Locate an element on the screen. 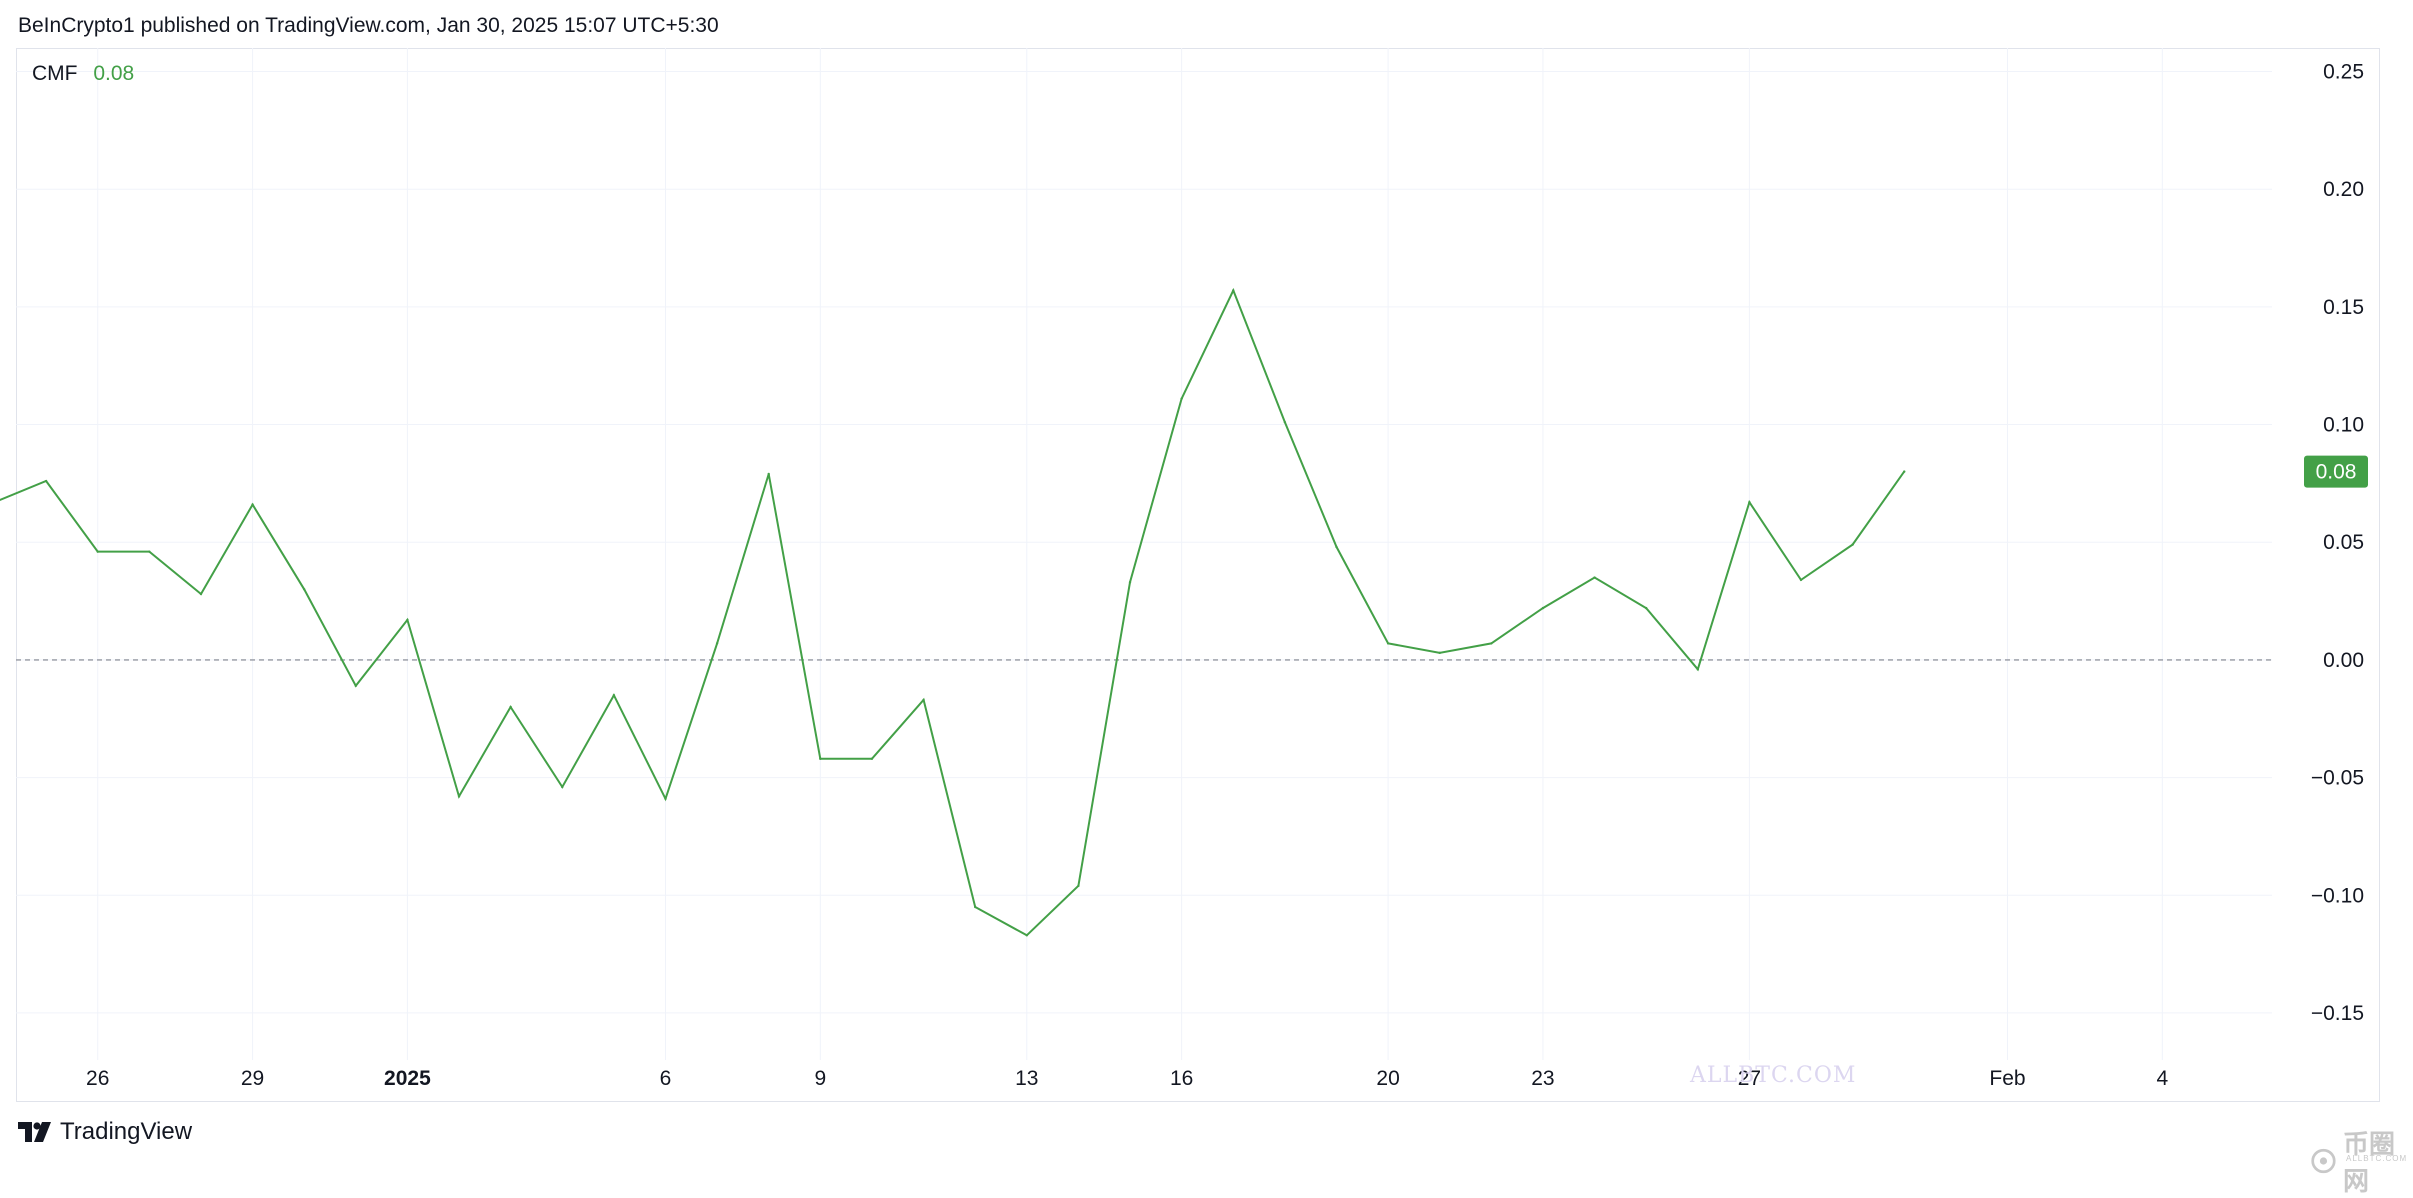  tradingview-logo: TradingView is located at coordinates (105, 1132).